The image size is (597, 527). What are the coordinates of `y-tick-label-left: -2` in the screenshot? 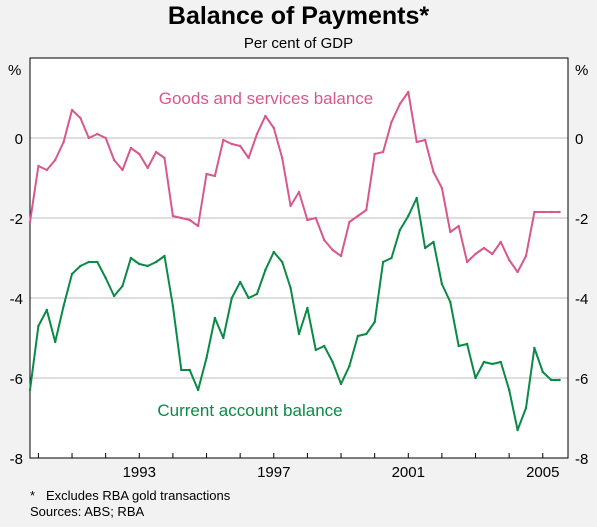 It's located at (16, 219).